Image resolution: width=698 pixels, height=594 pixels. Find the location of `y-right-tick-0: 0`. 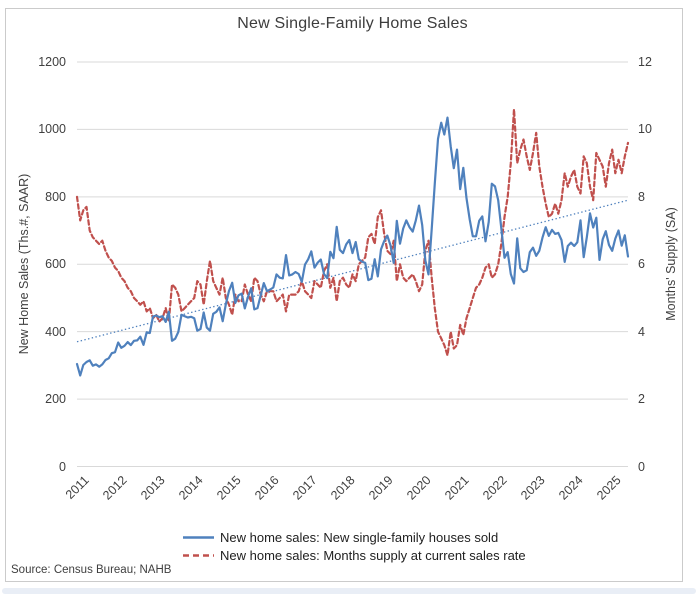

y-right-tick-0: 0 is located at coordinates (641, 466).